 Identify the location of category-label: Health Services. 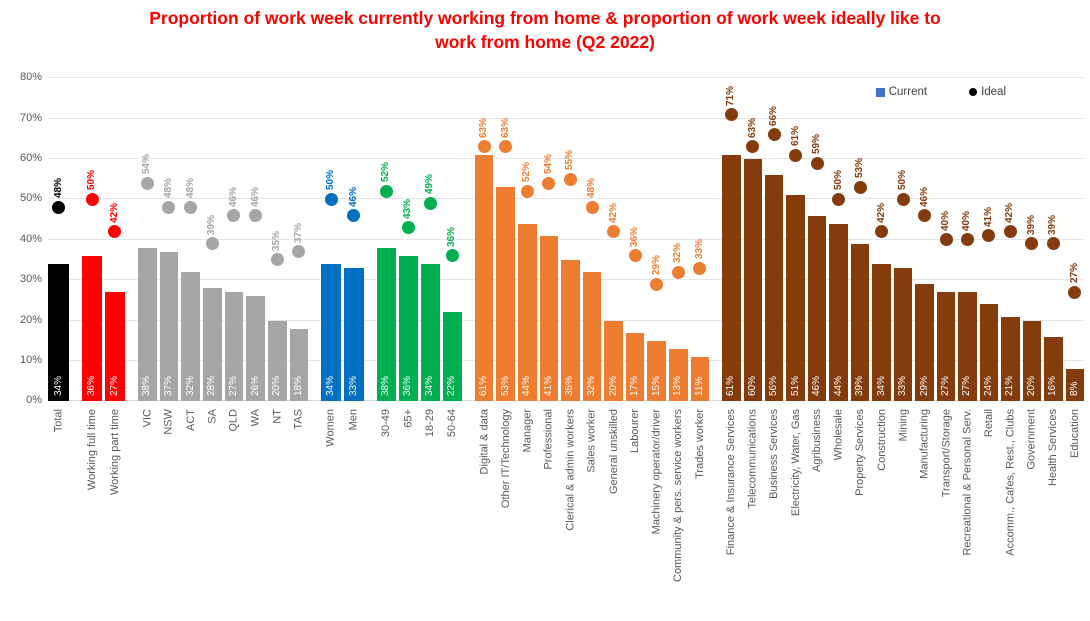
(1053, 448).